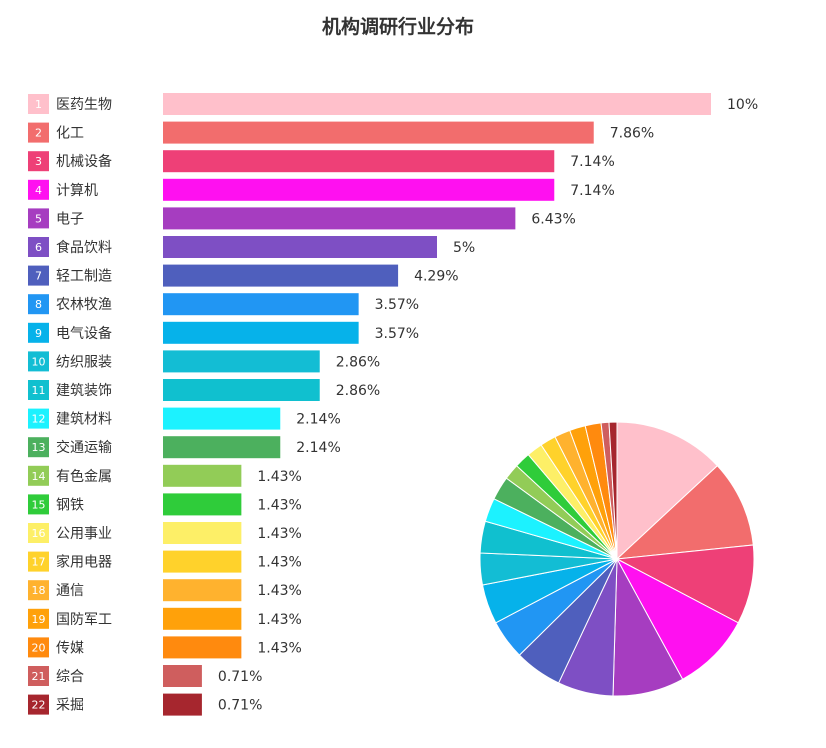  I want to click on rank-number-13: 13, so click(39, 447).